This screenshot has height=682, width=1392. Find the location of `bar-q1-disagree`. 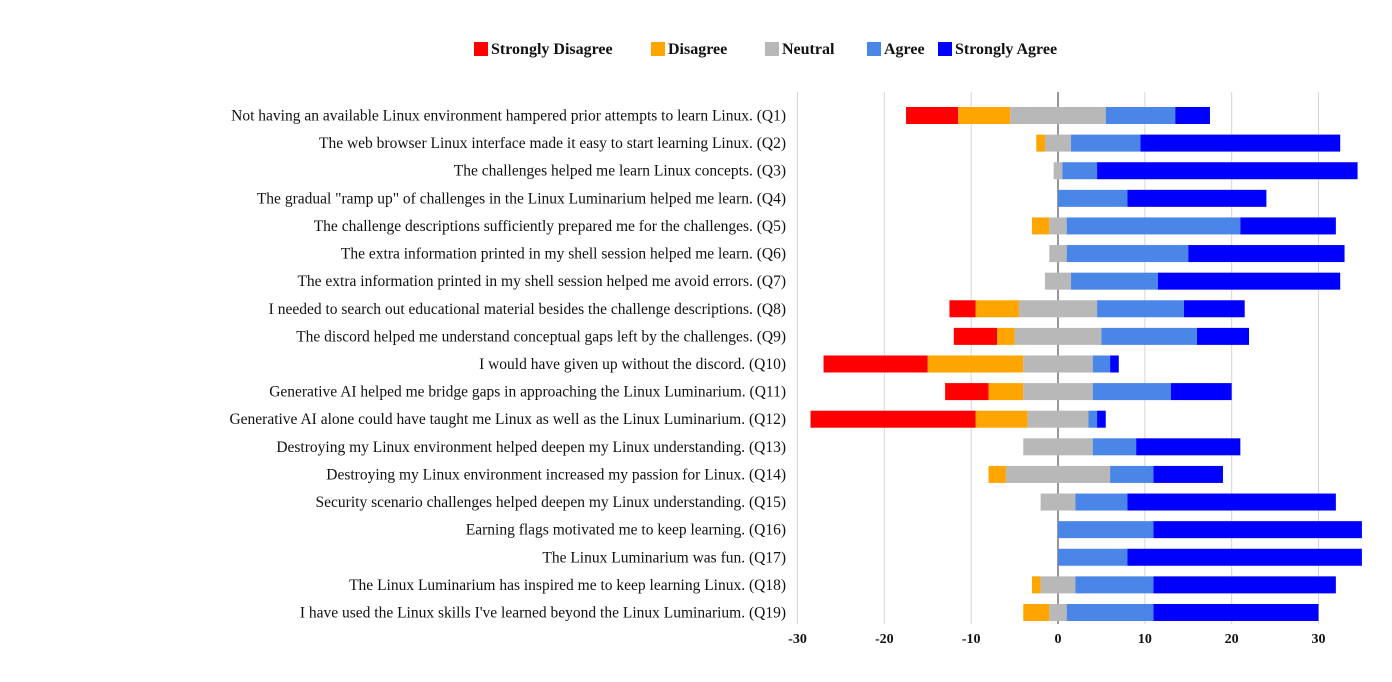

bar-q1-disagree is located at coordinates (984, 115).